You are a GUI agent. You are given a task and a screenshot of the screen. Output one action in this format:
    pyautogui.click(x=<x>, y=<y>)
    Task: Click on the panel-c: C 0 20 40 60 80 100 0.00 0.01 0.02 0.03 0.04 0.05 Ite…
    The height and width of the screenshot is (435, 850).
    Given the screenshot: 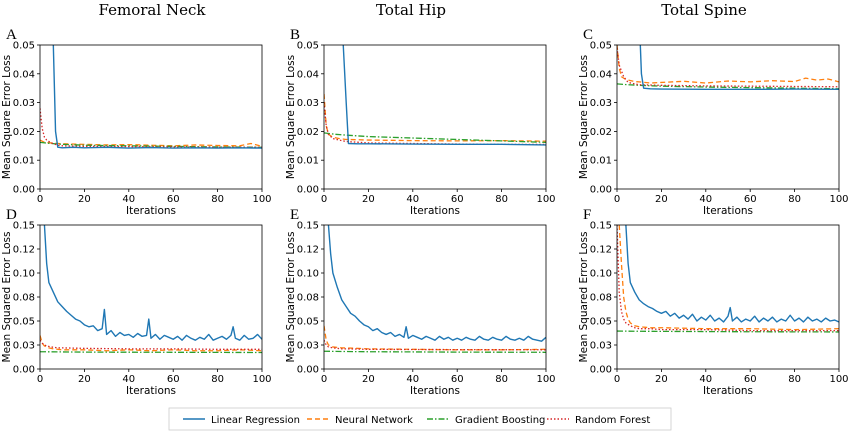 What is the action you would take?
    pyautogui.click(x=713, y=122)
    